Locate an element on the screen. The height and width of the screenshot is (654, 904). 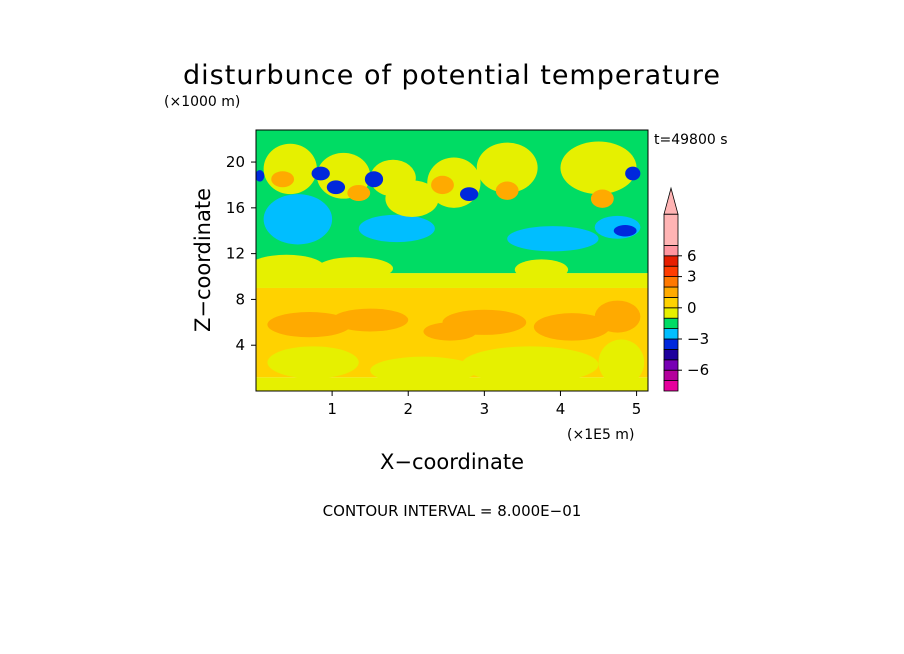
x-ticks: 1 2 3 4 5 is located at coordinates (484, 404).